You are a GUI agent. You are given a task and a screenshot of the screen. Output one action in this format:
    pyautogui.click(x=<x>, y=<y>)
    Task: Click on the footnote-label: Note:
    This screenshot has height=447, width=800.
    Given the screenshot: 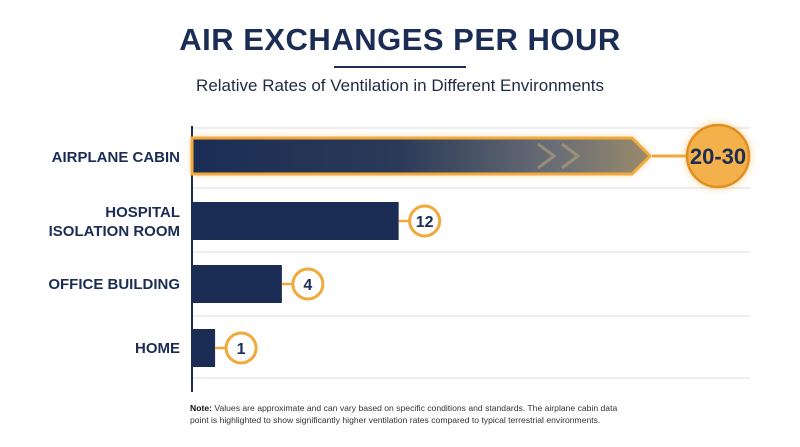 What is the action you would take?
    pyautogui.click(x=201, y=408)
    